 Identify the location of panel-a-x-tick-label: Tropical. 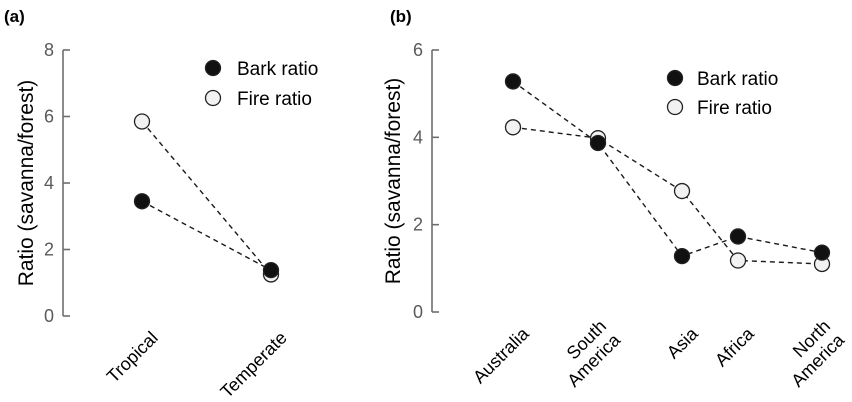
(132, 357).